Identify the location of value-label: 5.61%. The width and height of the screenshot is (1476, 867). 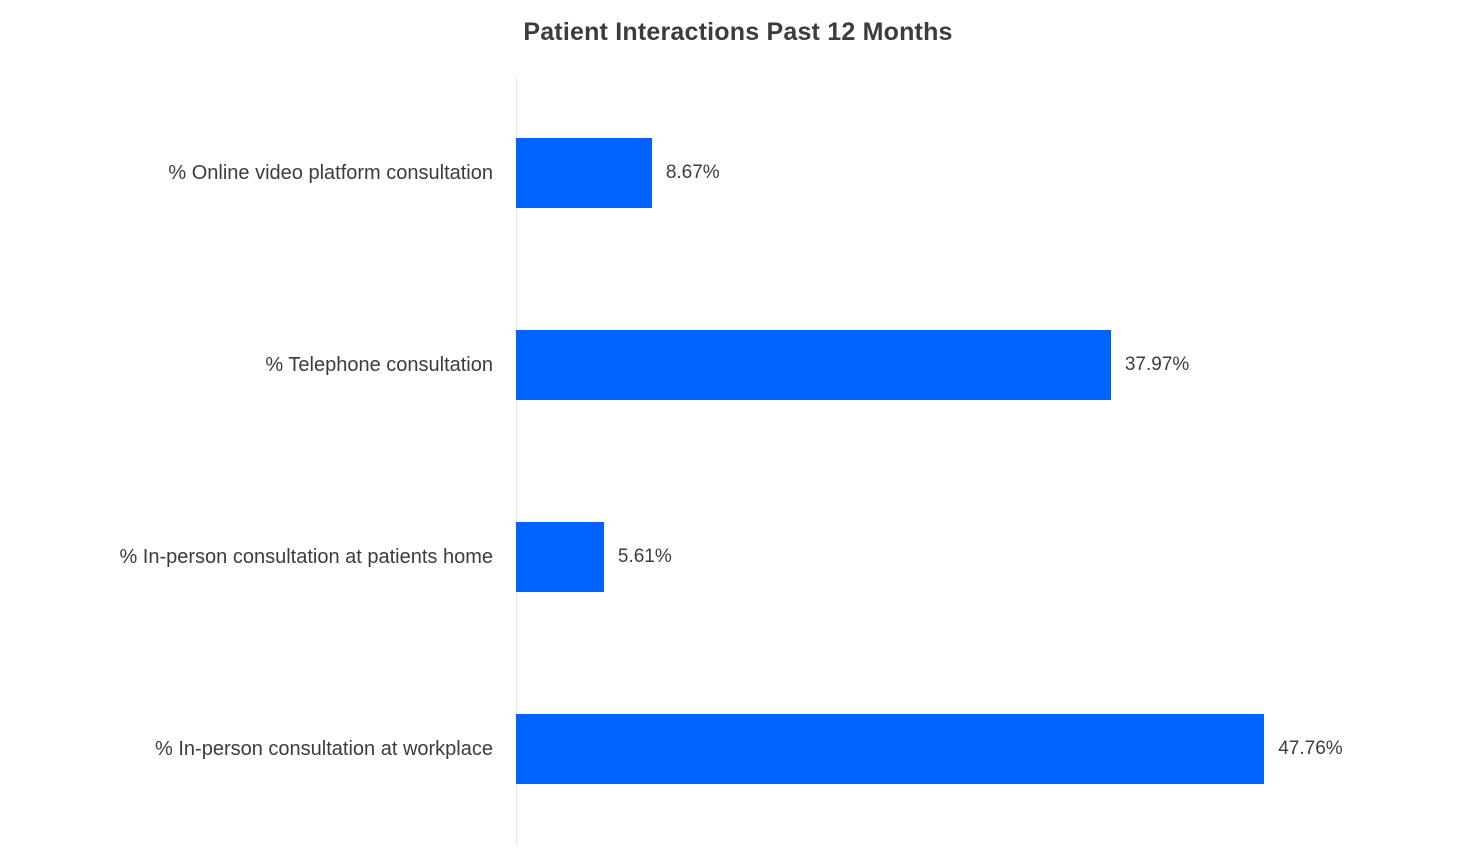
(644, 556).